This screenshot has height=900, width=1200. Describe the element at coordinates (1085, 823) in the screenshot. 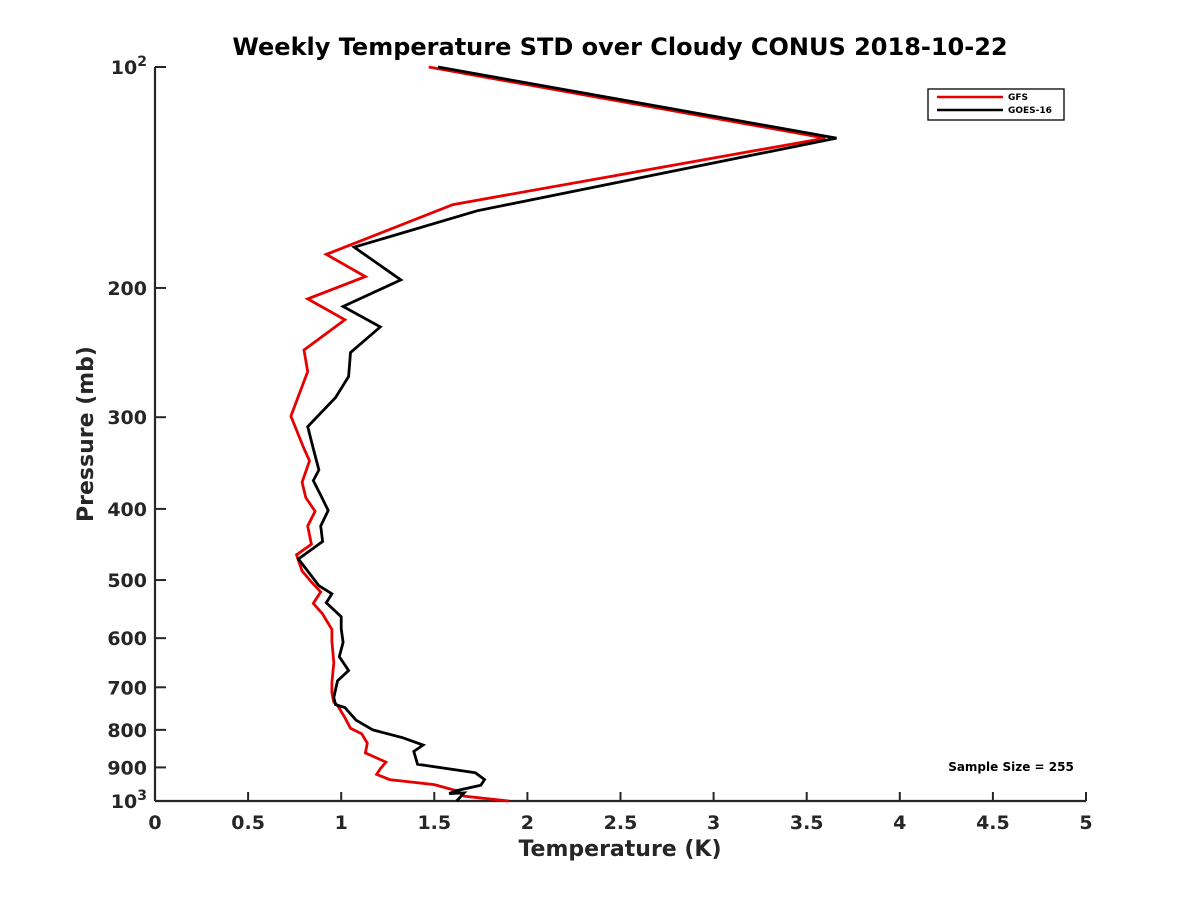

I see `x-tick-label: 5` at that location.